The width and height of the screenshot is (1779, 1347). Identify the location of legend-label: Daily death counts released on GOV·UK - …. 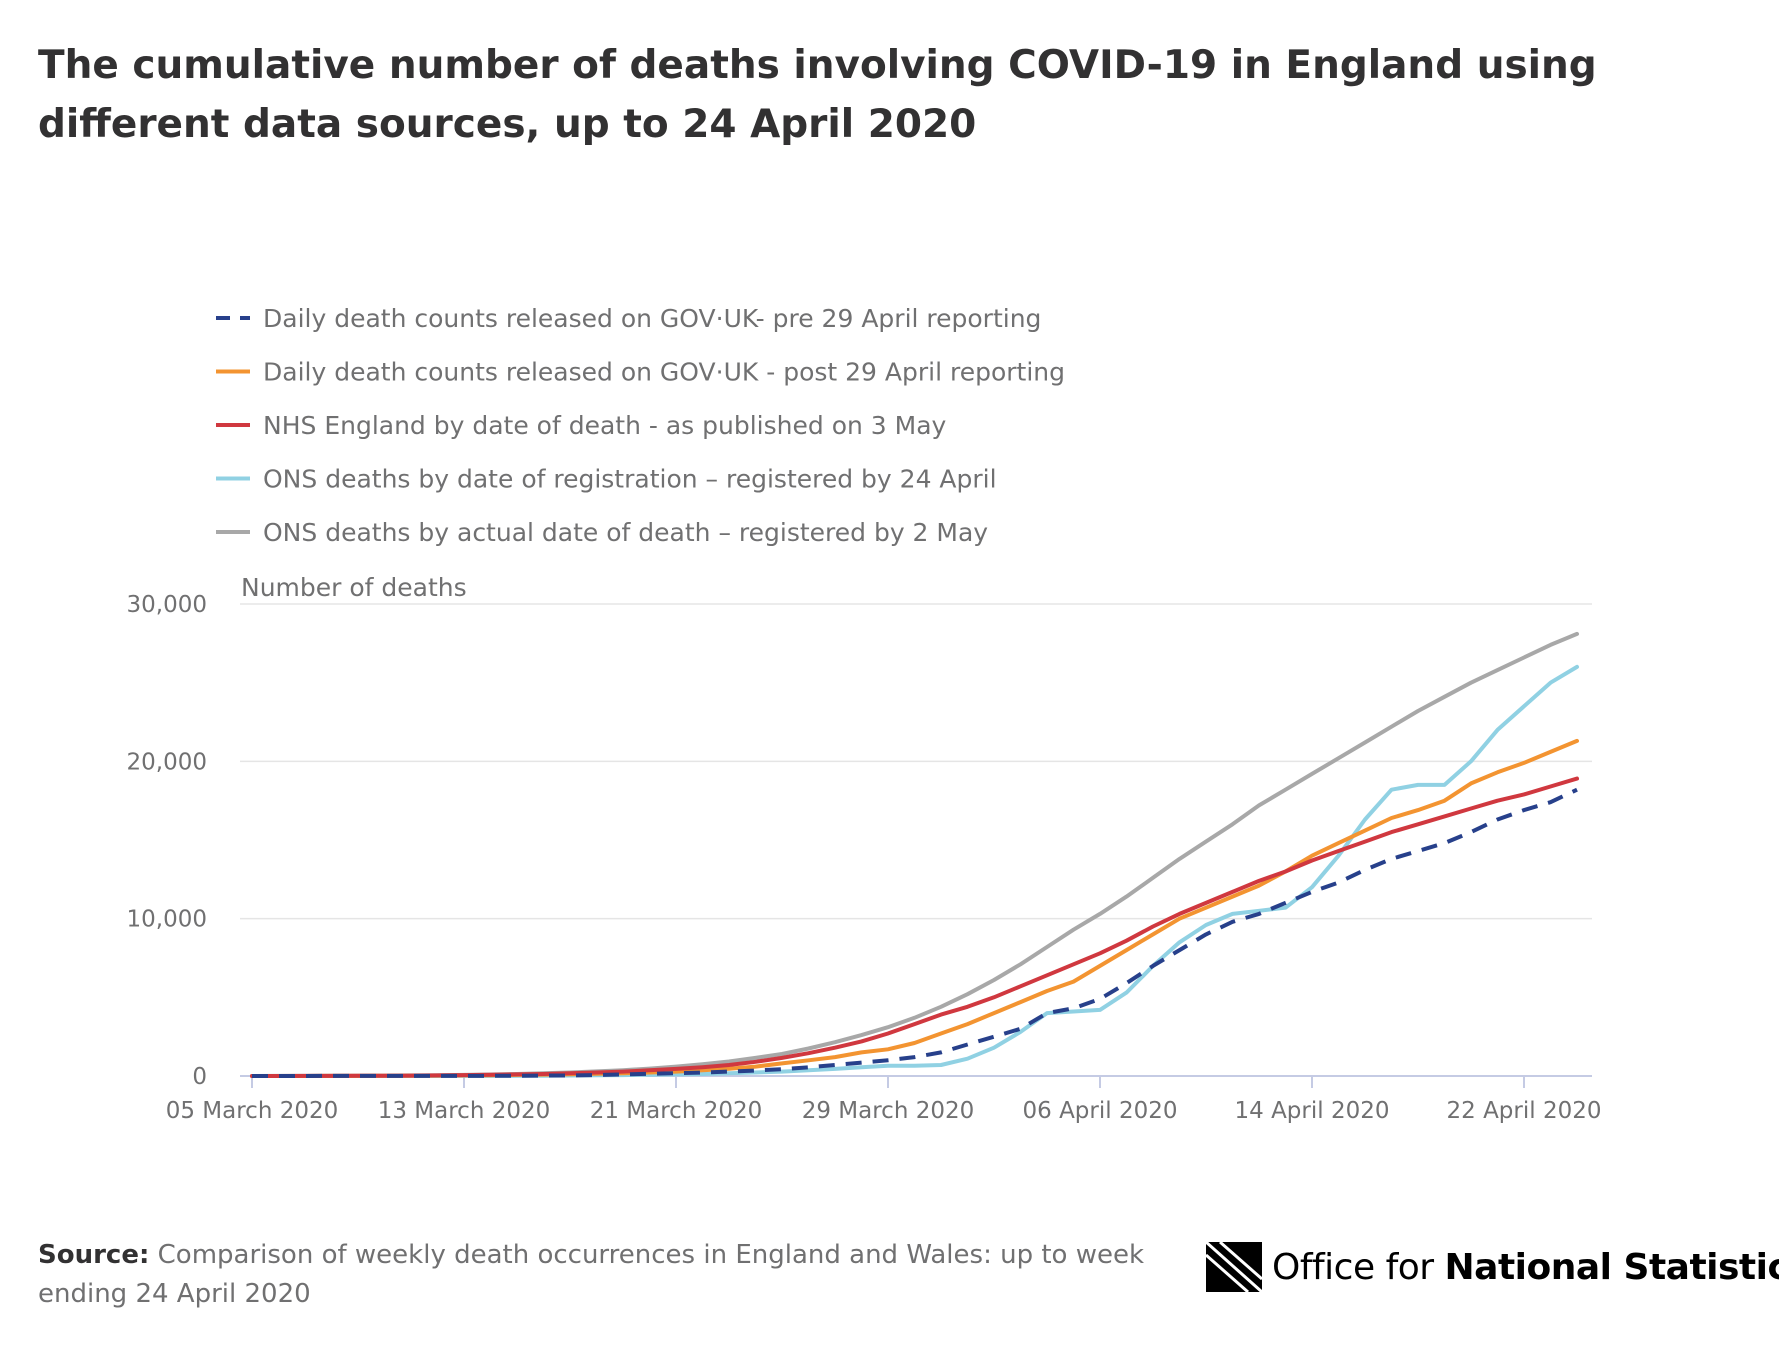
(664, 372).